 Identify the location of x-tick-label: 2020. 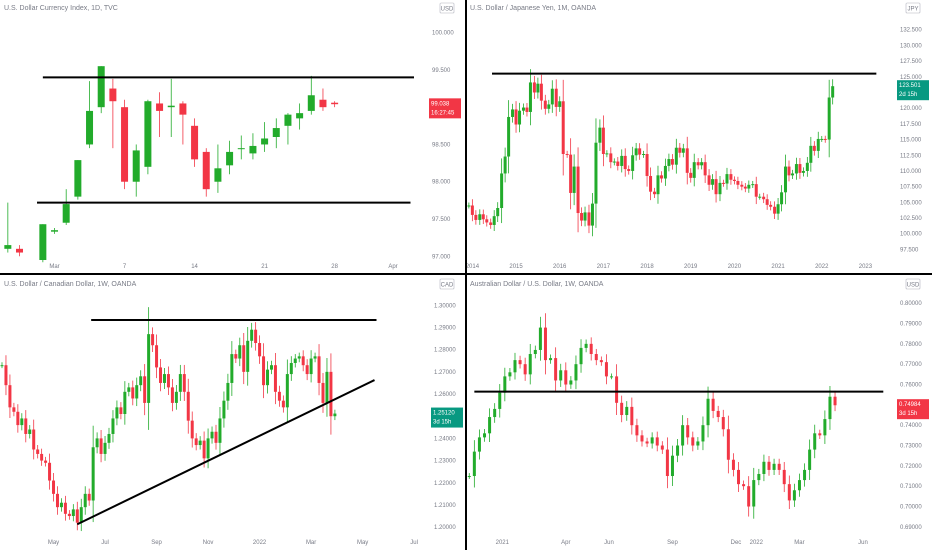
(735, 267).